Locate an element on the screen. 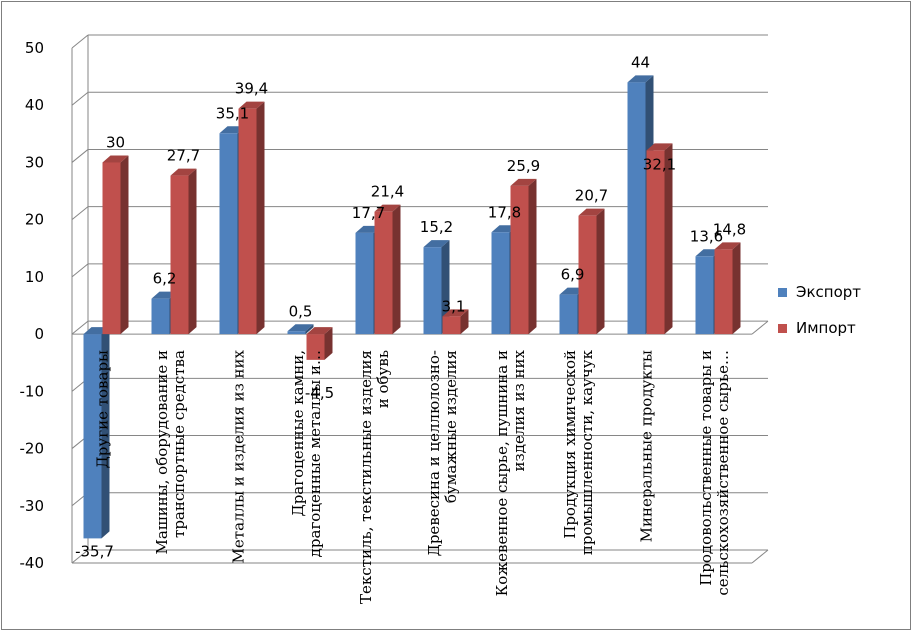  y-axis-ticks: -40 -30 -20 -10 0 10 20 30 40 50 is located at coordinates (32, 305).